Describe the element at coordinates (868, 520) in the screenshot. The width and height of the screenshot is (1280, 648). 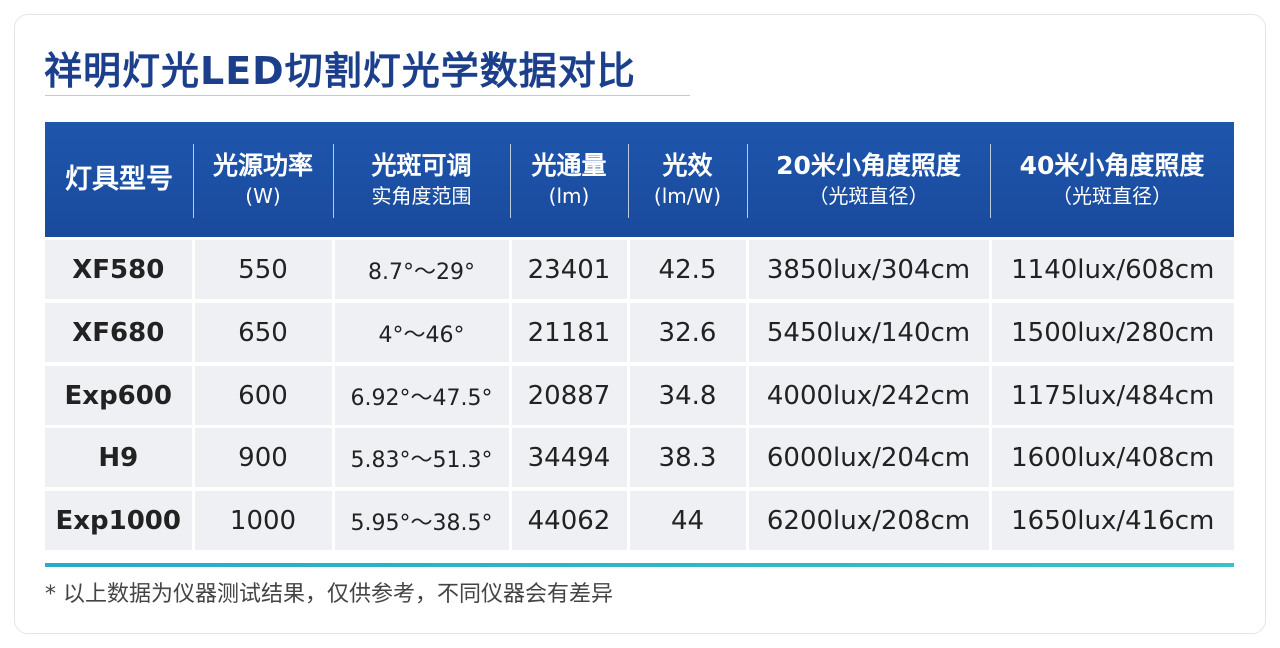
I see `table-cell: 6200lux/208cm` at that location.